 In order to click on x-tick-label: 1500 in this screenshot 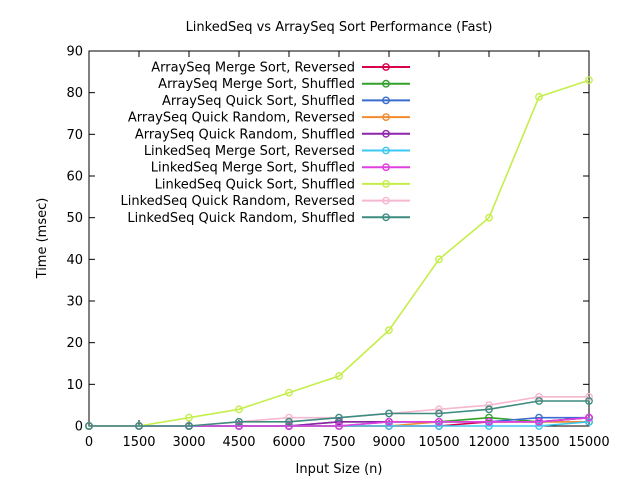, I will do `click(138, 442)`.